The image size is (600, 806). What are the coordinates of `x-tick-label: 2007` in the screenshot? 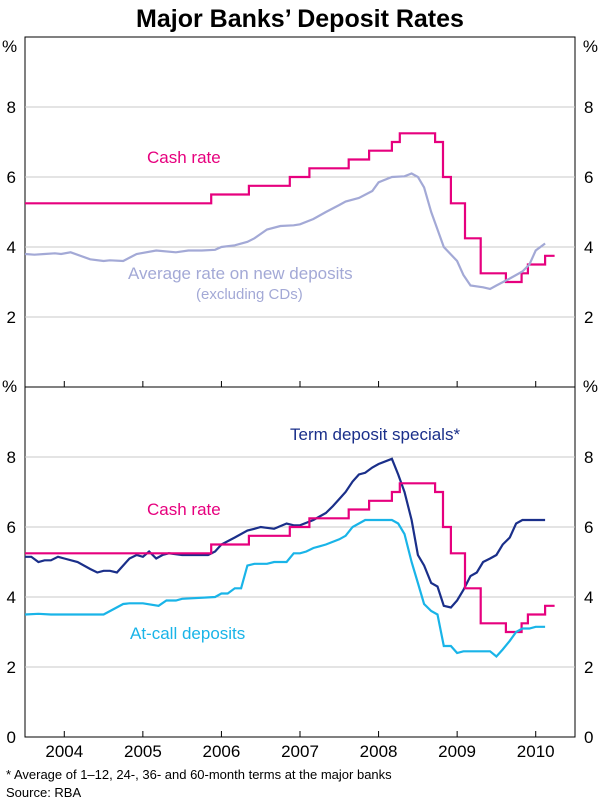 It's located at (300, 751).